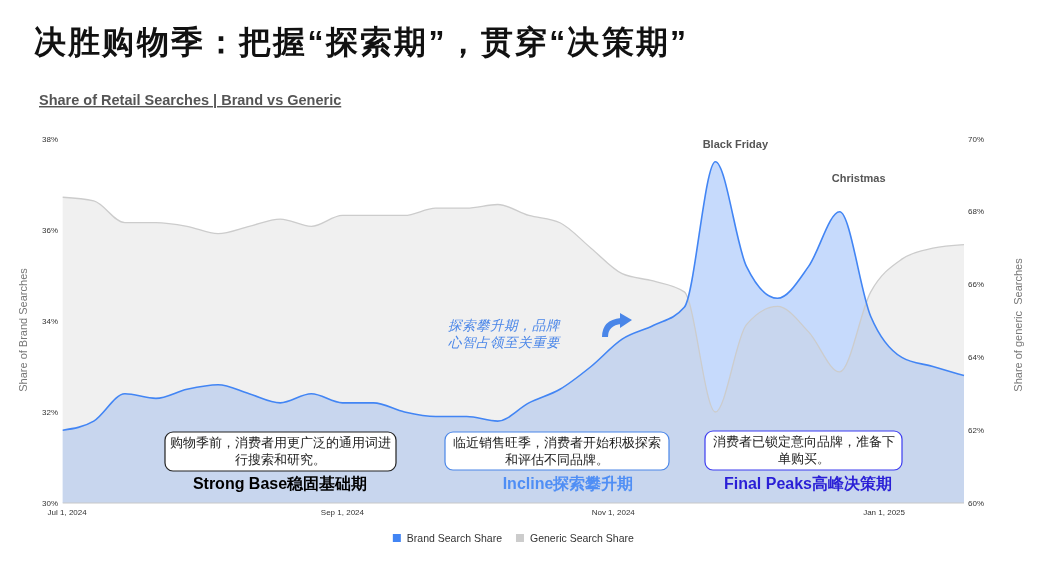 The image size is (1052, 561). I want to click on y-tick-label: 32%, so click(49, 412).